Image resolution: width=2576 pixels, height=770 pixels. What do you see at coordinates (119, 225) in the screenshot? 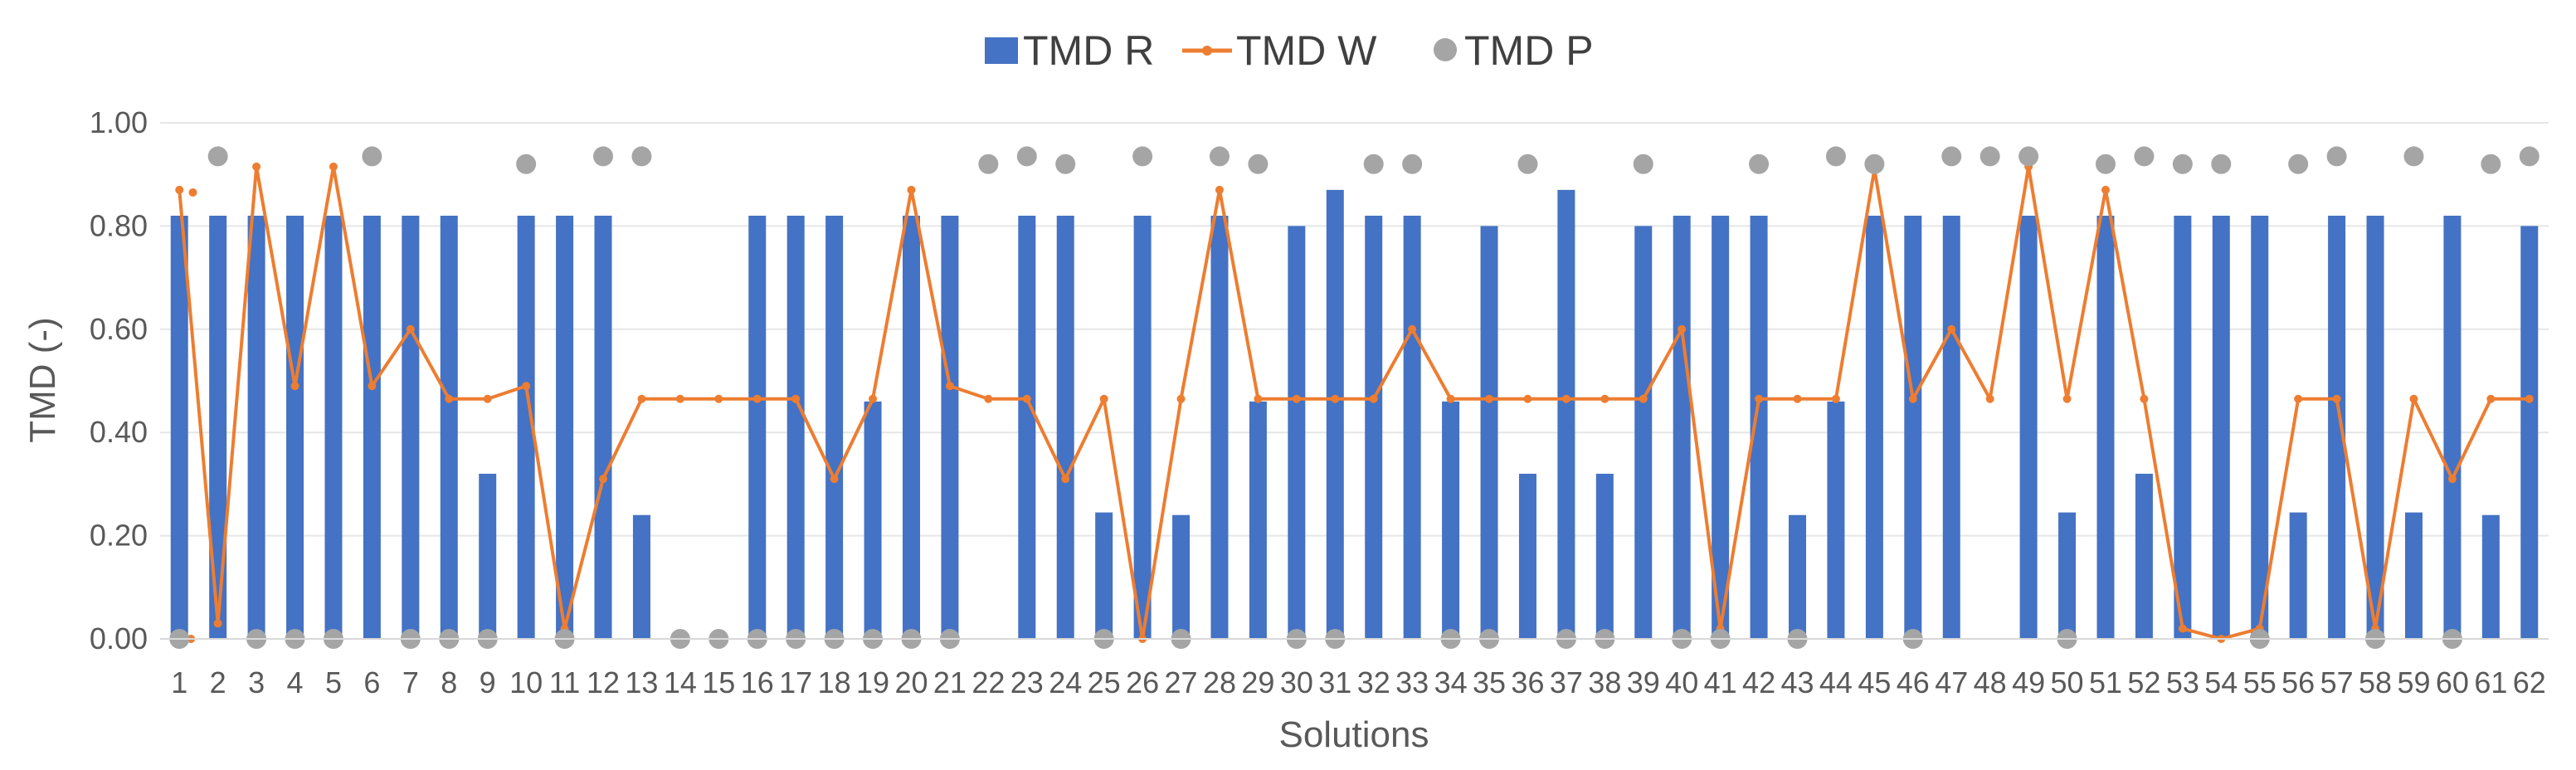
I see `y-tick-label: 0.80` at bounding box center [119, 225].